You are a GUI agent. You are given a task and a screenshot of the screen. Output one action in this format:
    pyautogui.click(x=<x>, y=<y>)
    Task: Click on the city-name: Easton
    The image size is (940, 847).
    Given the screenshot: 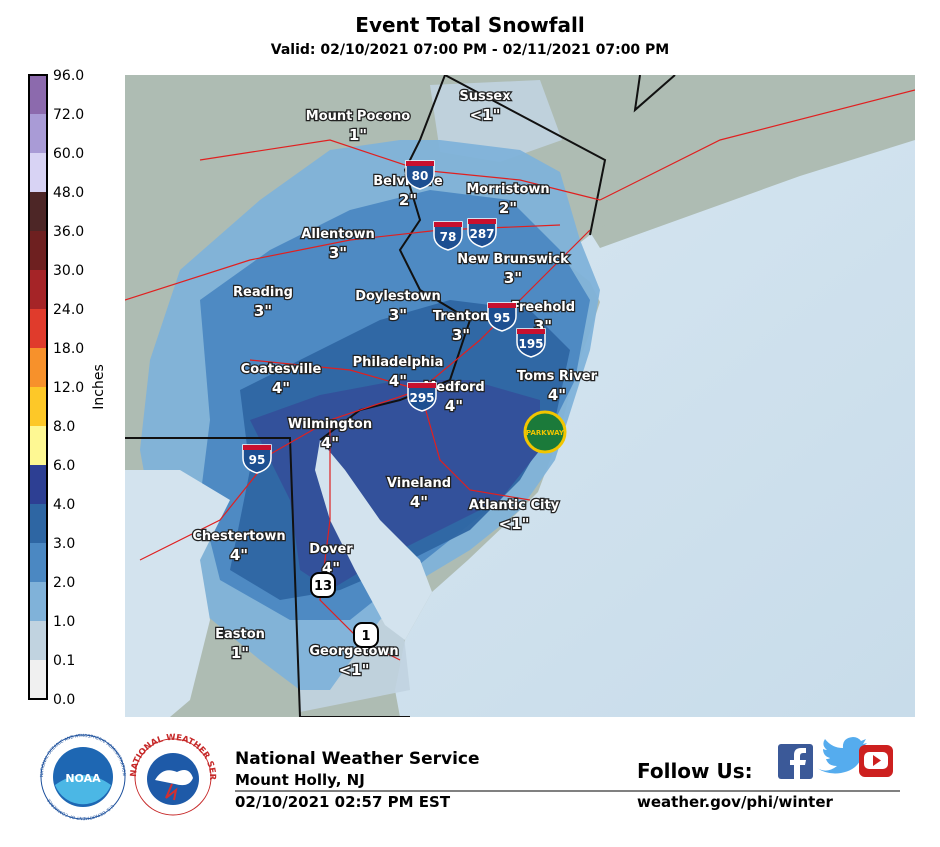 What is the action you would take?
    pyautogui.click(x=240, y=634)
    